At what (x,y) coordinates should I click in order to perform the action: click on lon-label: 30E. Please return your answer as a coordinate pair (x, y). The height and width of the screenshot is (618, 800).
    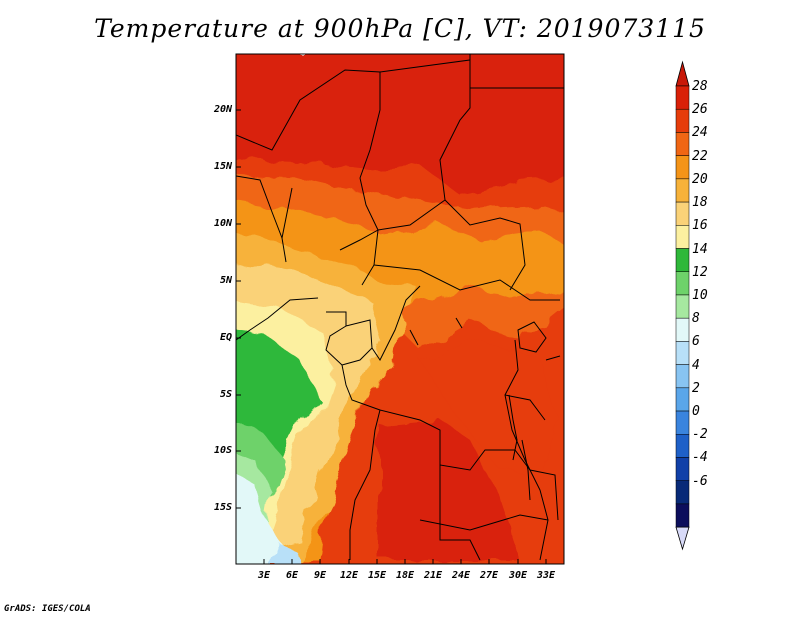
    Looking at the image, I should click on (518, 575).